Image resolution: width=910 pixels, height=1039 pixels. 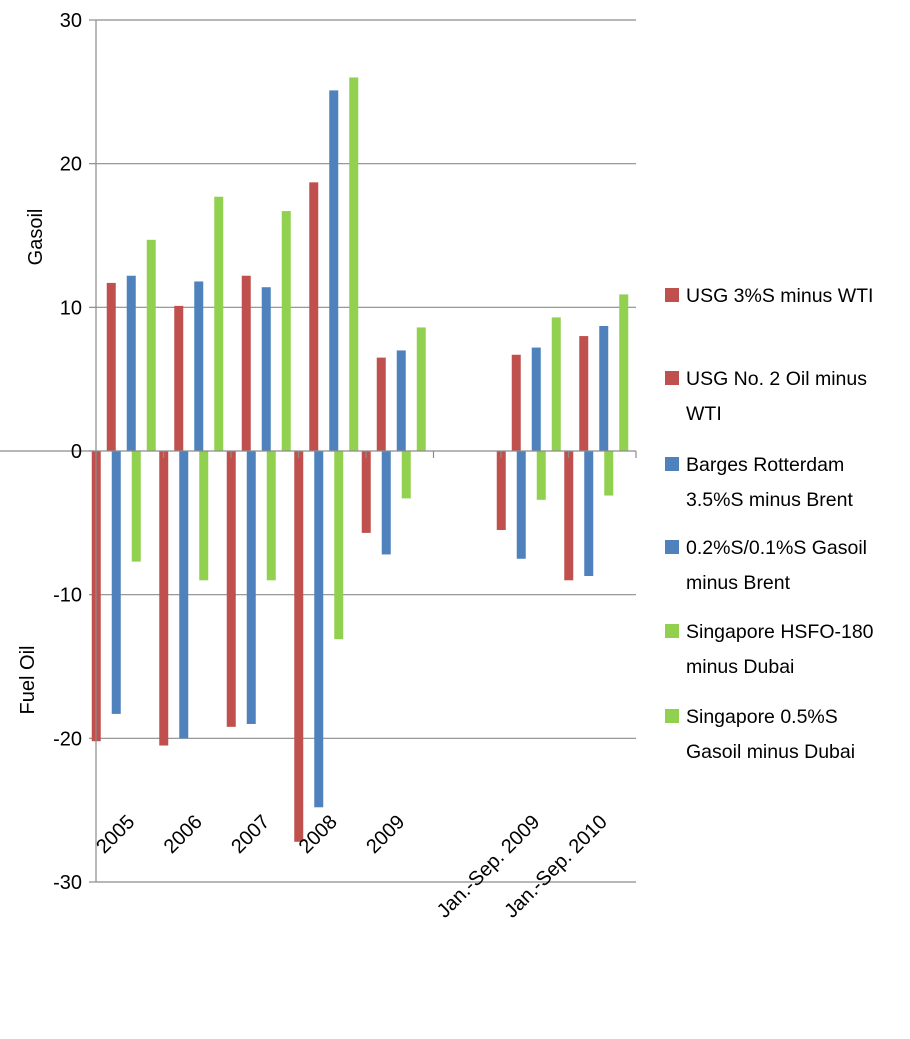 What do you see at coordinates (704, 414) in the screenshot?
I see `legend-label: WTI` at bounding box center [704, 414].